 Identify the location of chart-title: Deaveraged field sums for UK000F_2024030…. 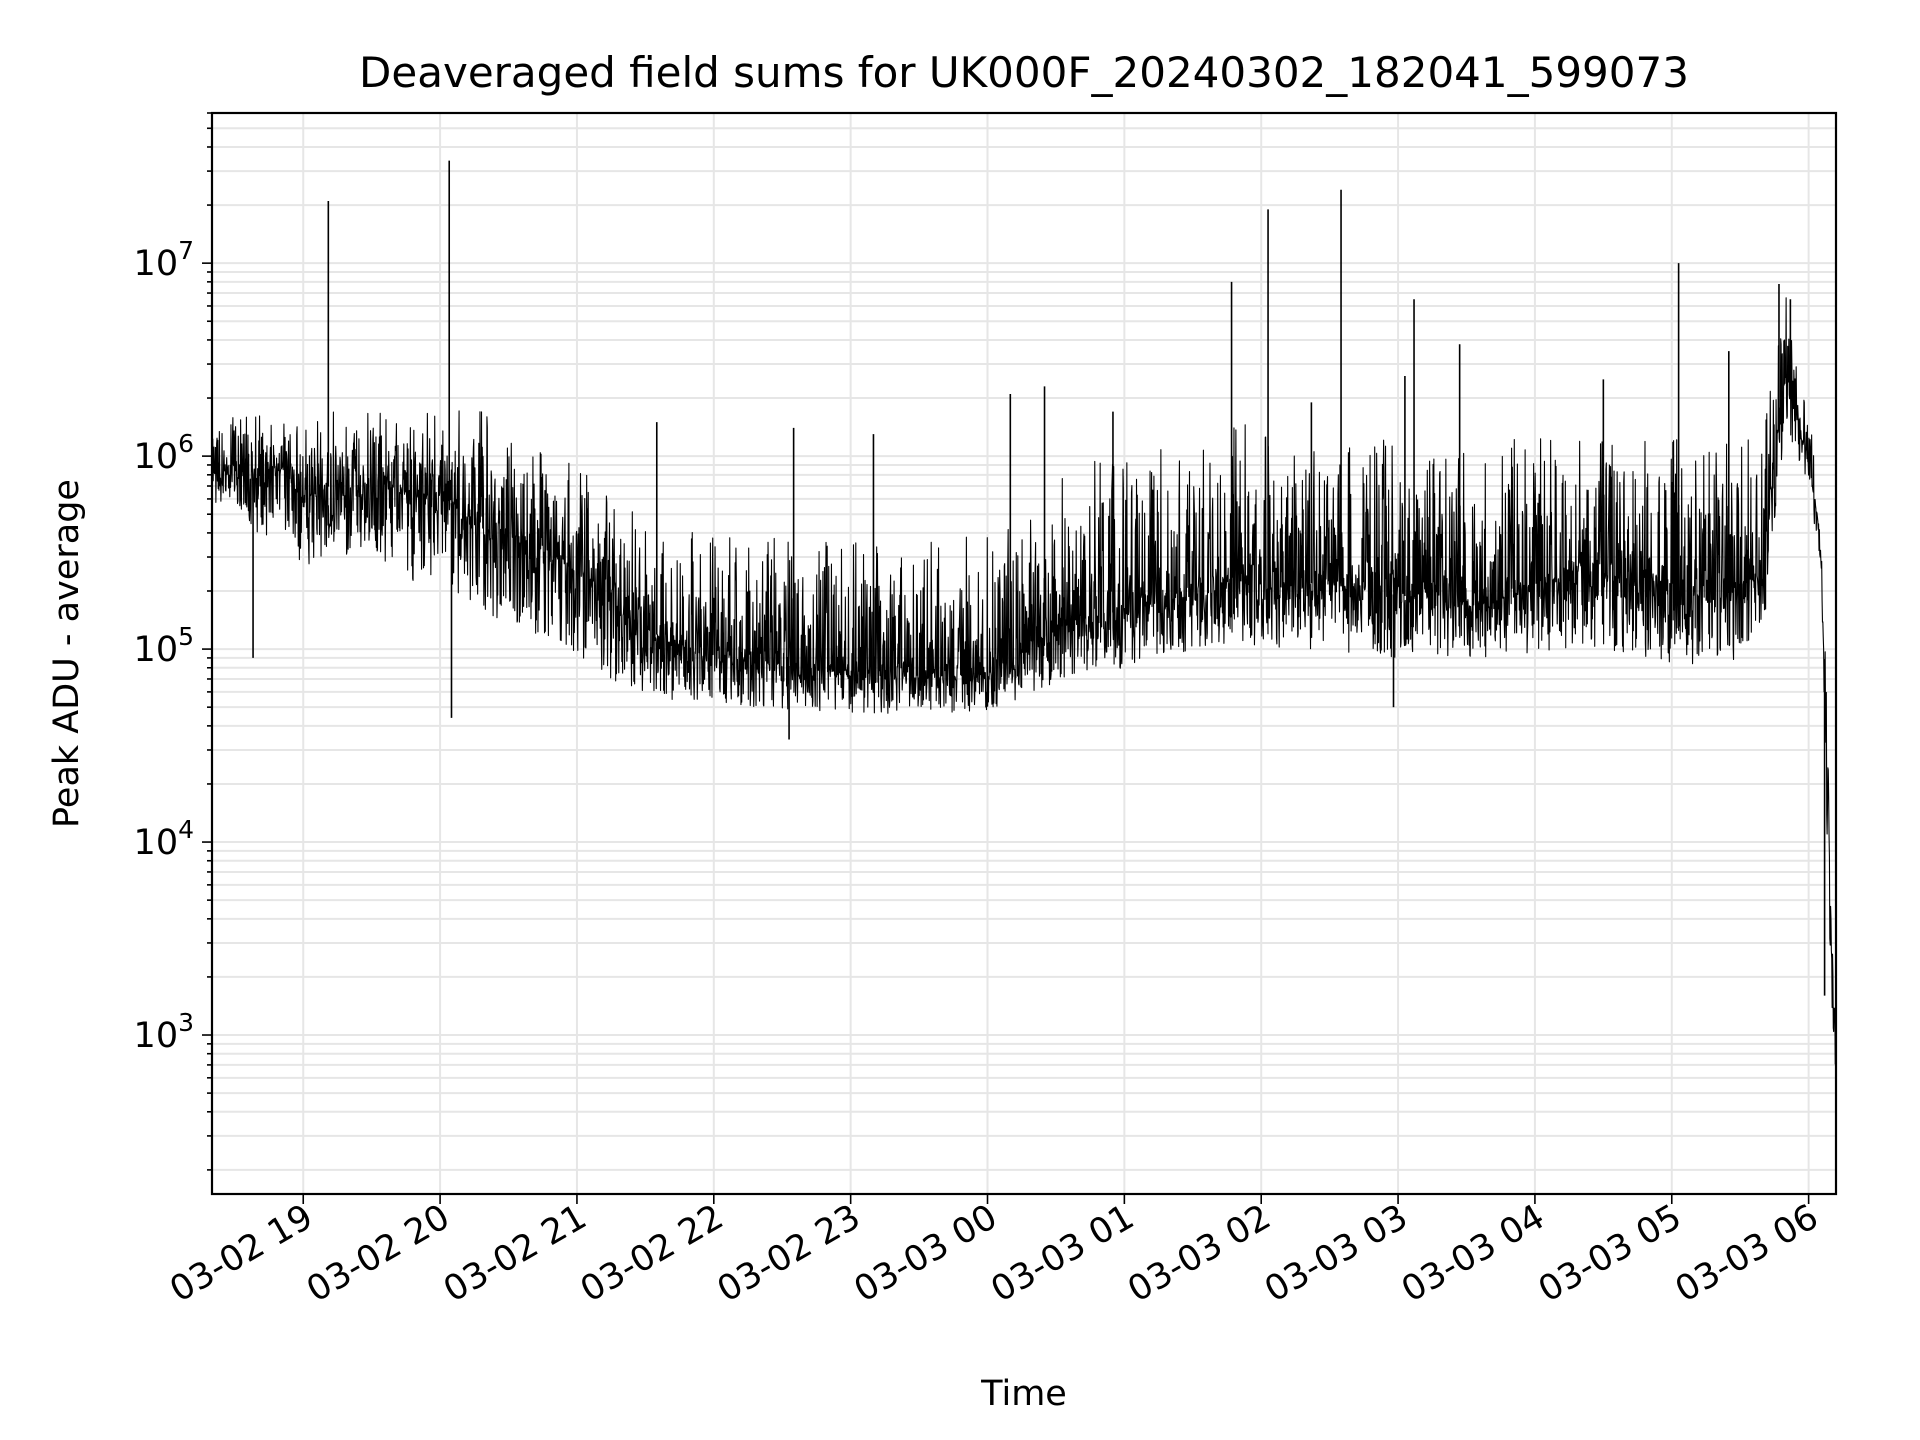
(1024, 72).